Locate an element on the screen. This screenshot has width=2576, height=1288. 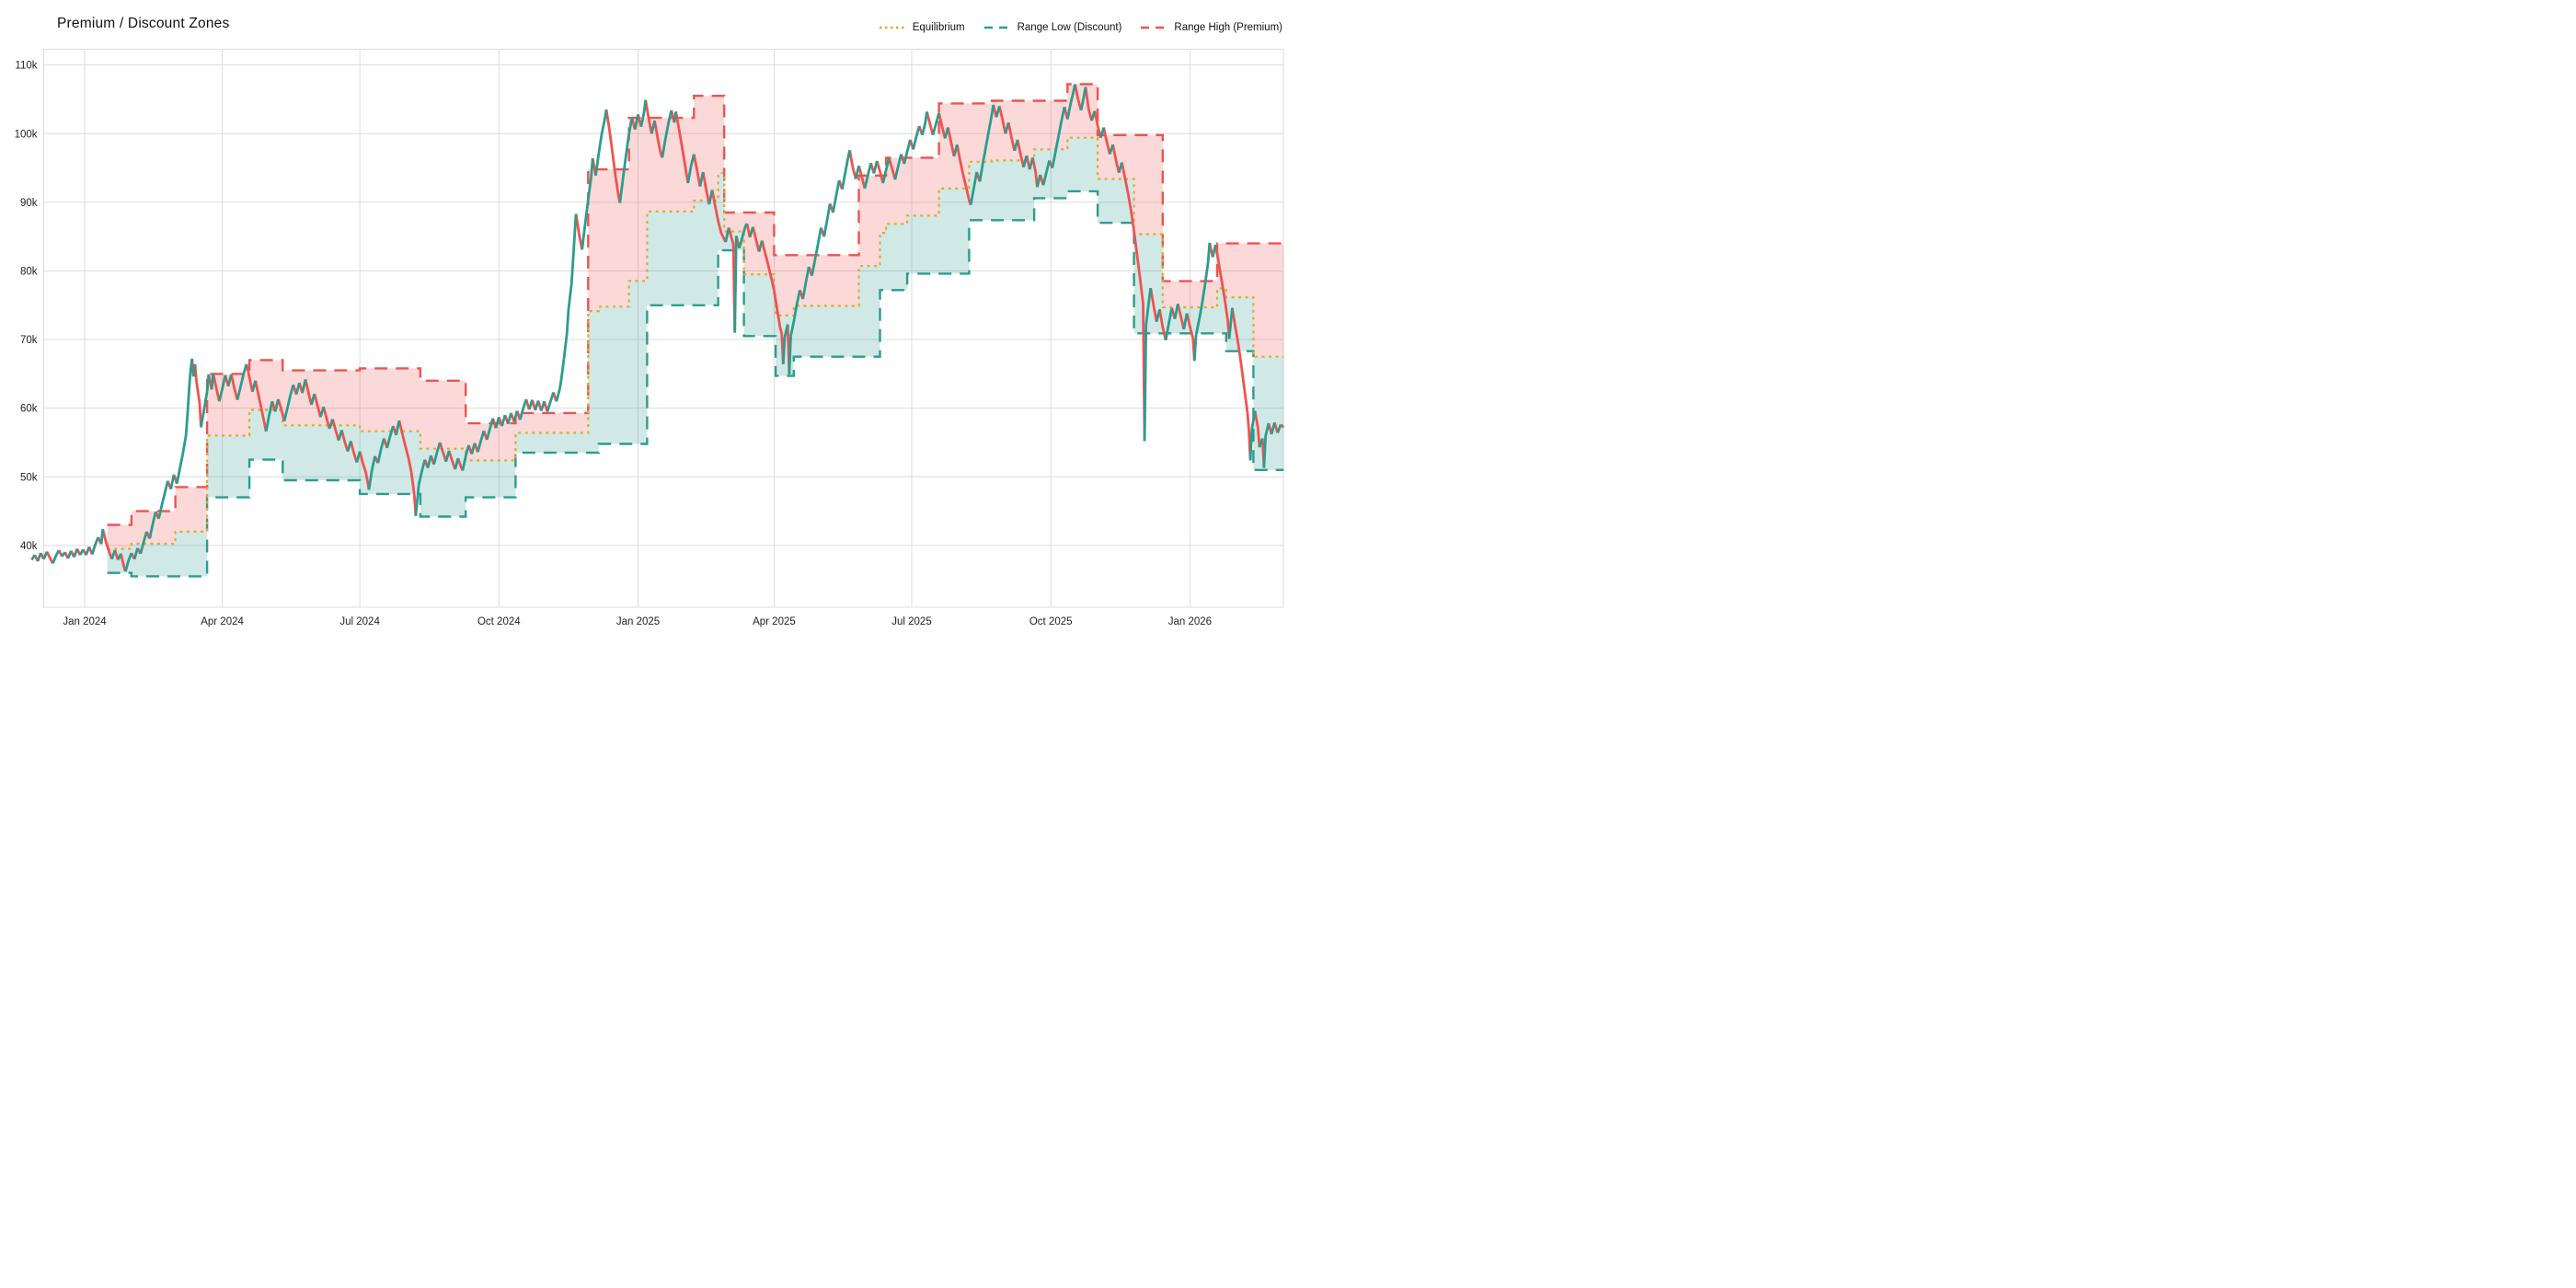
x-tick-label: Oct 2024 is located at coordinates (499, 621).